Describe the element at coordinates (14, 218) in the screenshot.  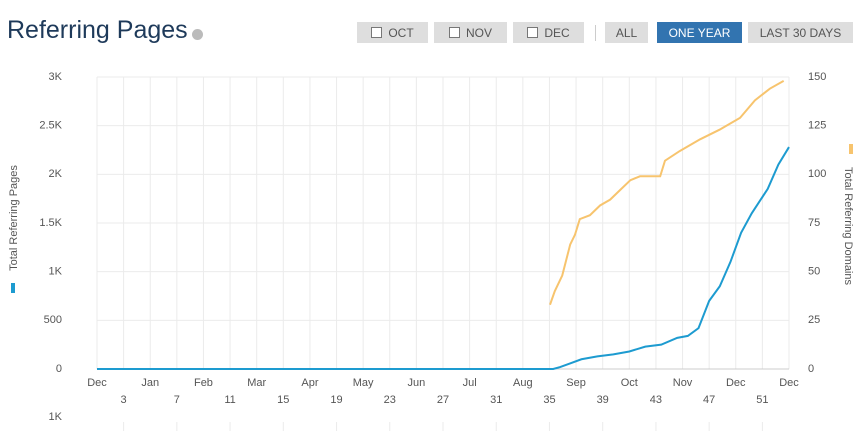
I see `y-axis-label: Total Referring Pages` at that location.